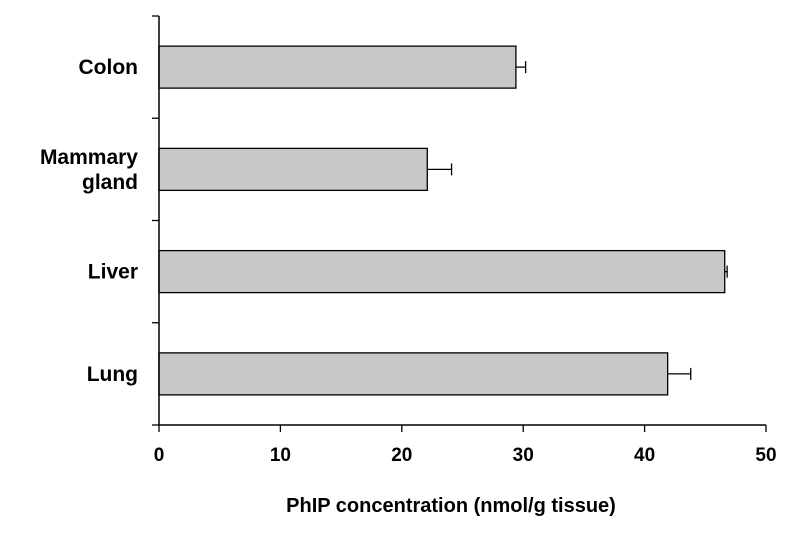 The image size is (800, 536). What do you see at coordinates (765, 455) in the screenshot?
I see `x-tick-label: 50` at bounding box center [765, 455].